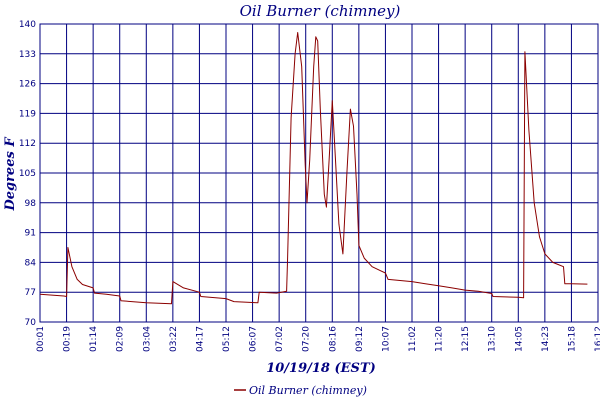 This screenshot has height=400, width=600. Describe the element at coordinates (413, 339) in the screenshot. I see `x-tick-label: 11:02` at that location.